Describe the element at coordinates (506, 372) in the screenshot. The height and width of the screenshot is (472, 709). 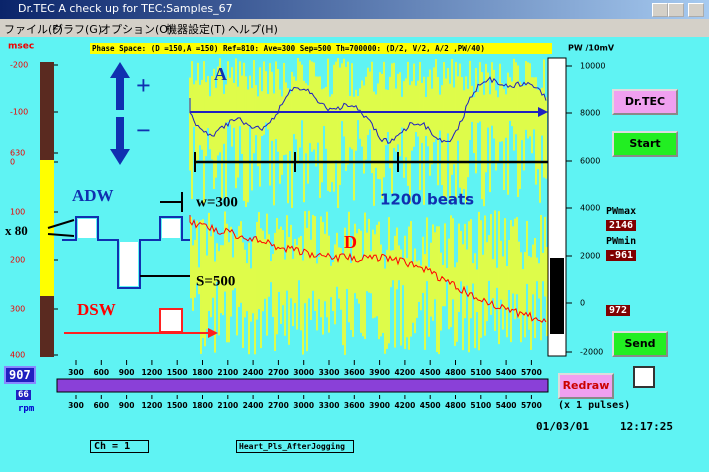
I see `x-tick-label: 5400` at that location.